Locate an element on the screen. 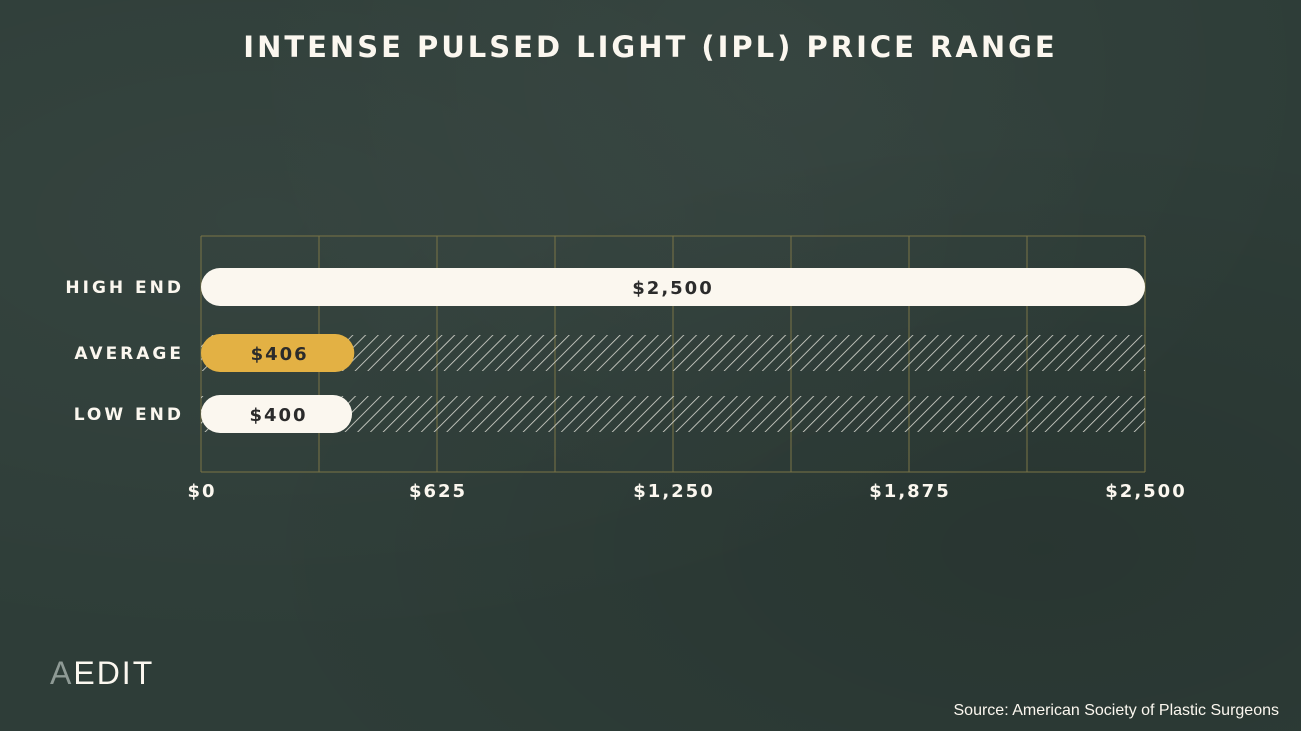  category-label: AVERAGE is located at coordinates (129, 354).